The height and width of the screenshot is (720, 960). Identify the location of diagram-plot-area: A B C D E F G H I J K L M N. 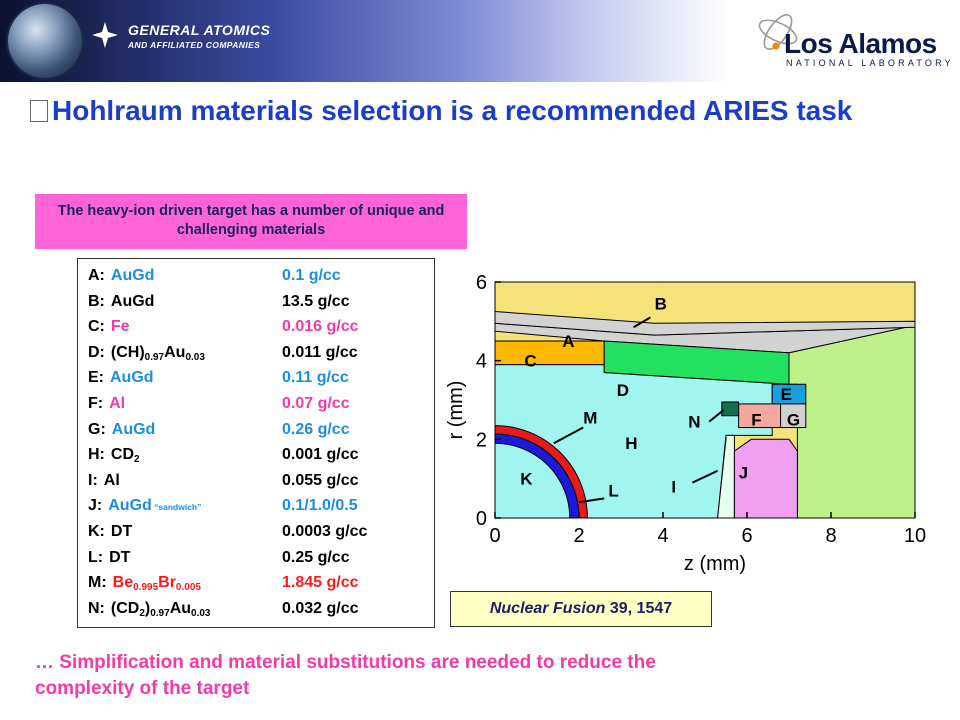
(705, 400).